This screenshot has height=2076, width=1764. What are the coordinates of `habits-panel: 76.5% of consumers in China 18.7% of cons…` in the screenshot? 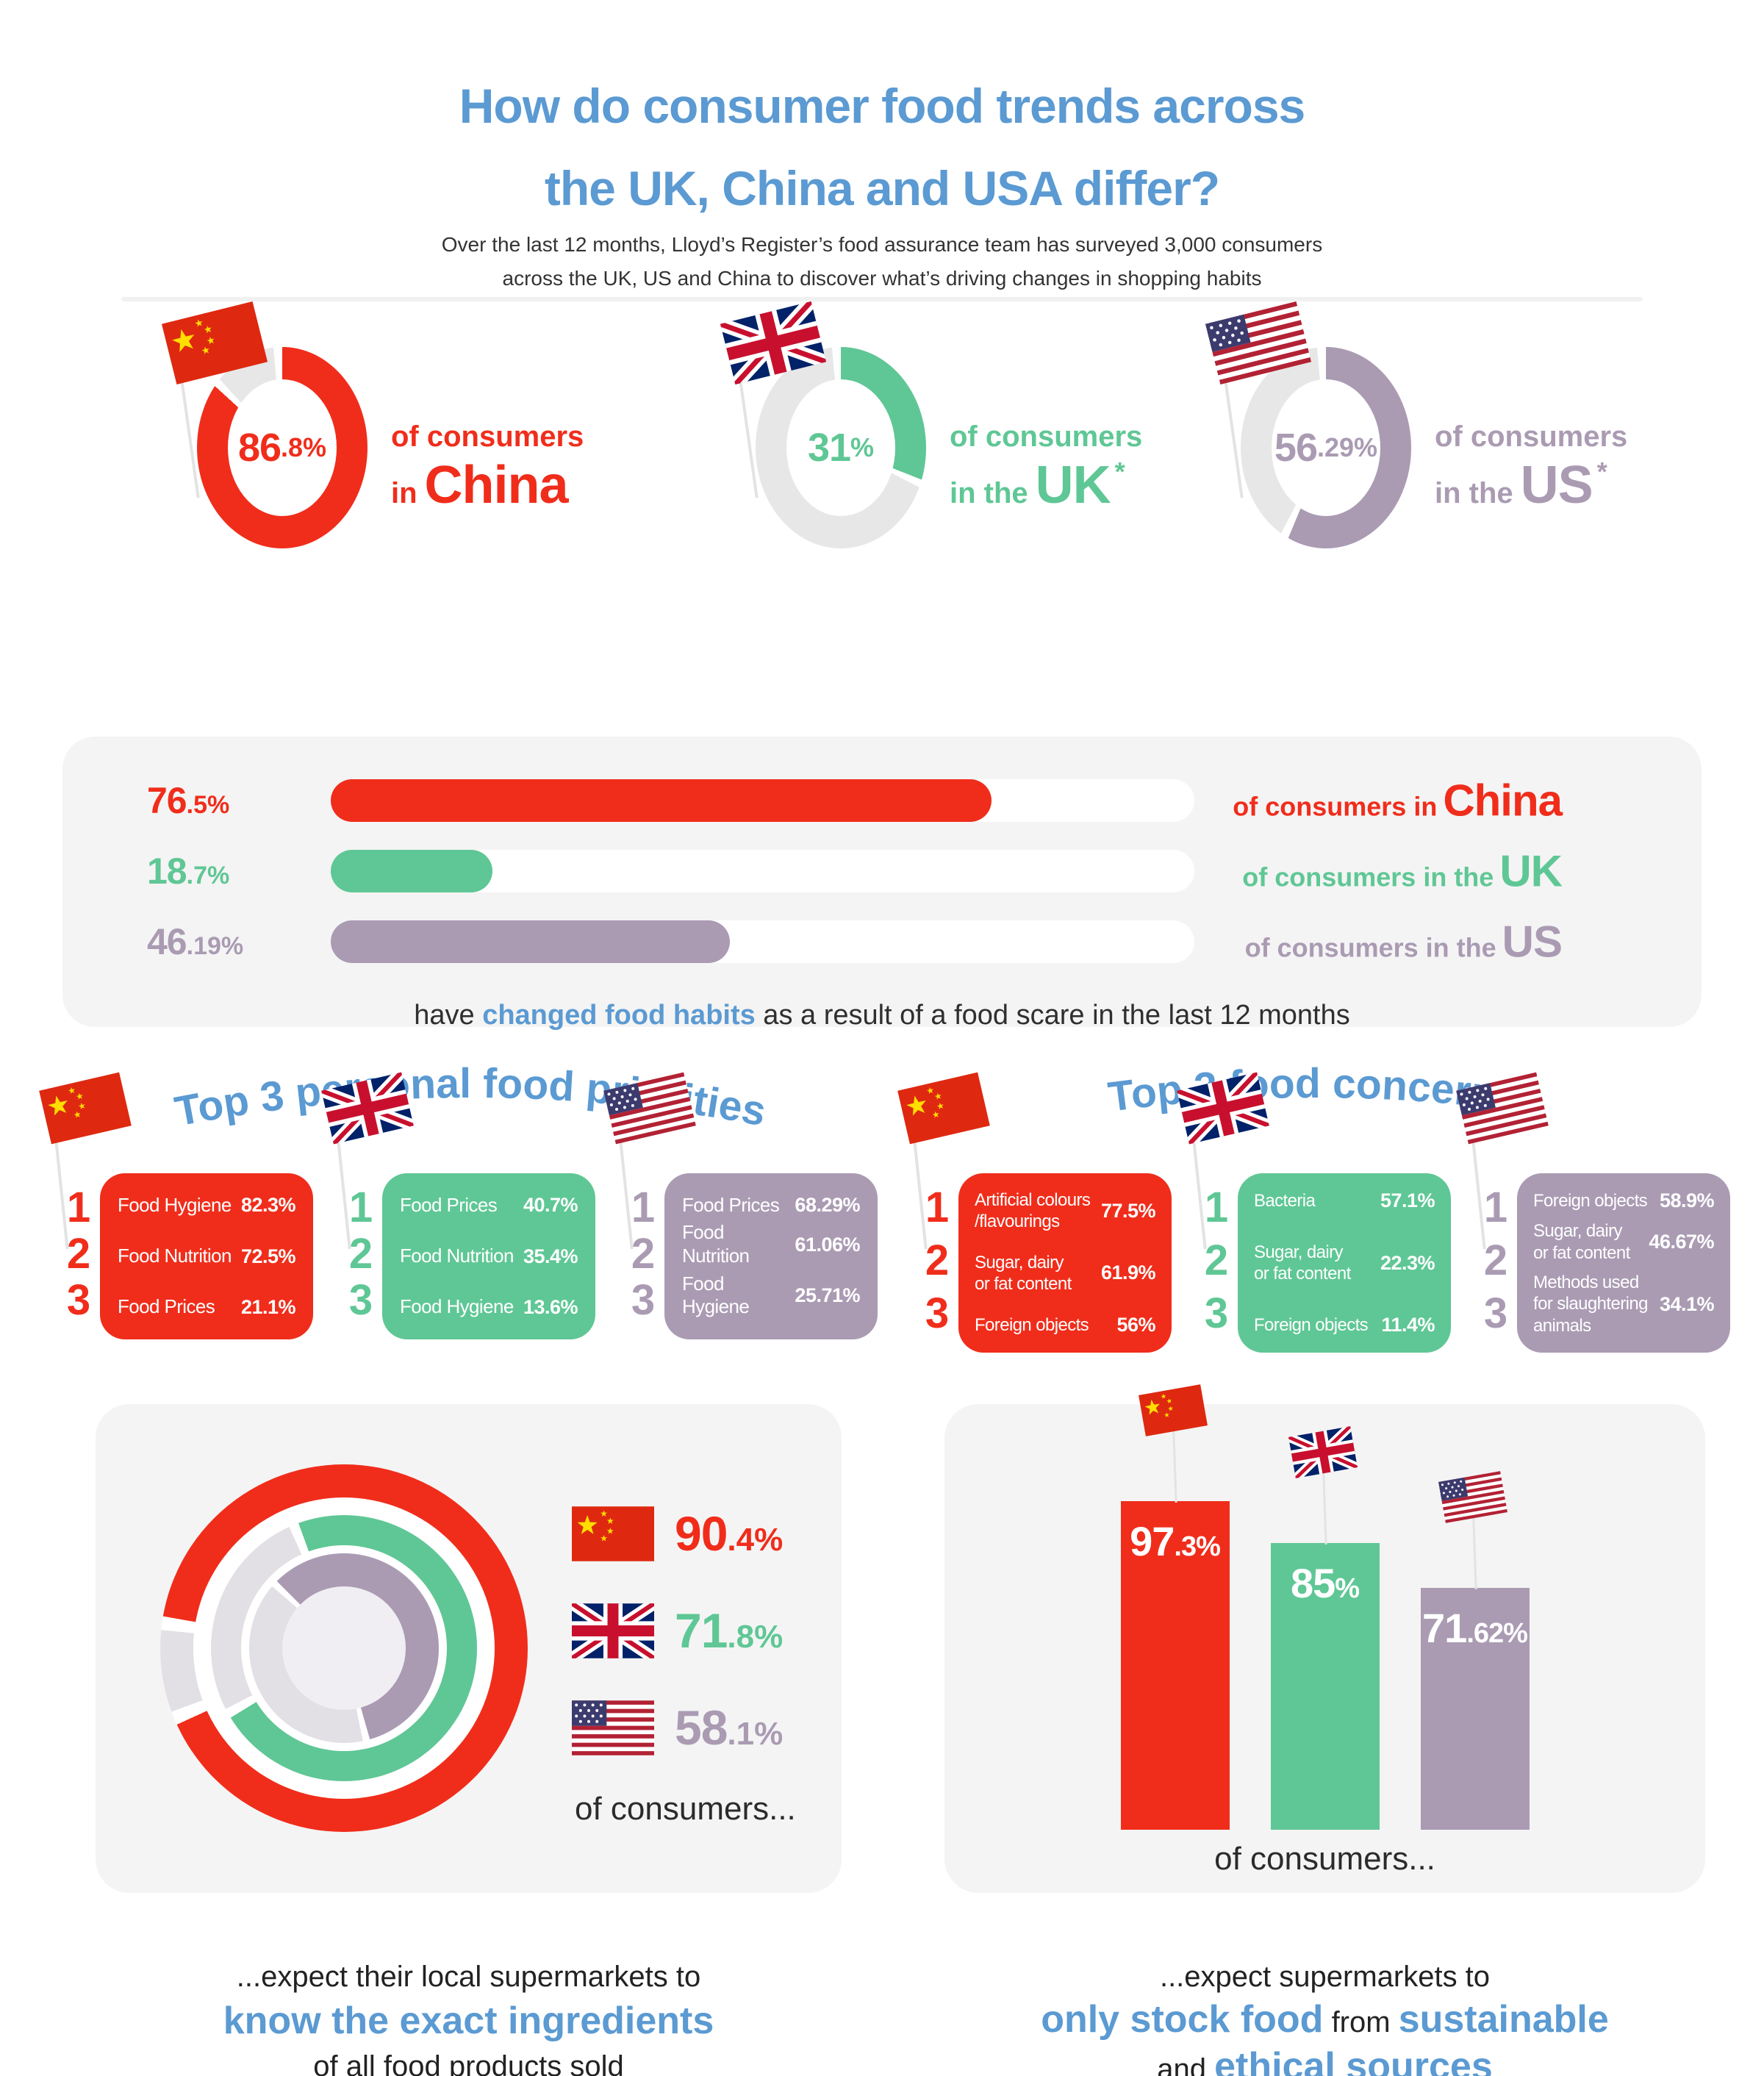 It's located at (882, 884).